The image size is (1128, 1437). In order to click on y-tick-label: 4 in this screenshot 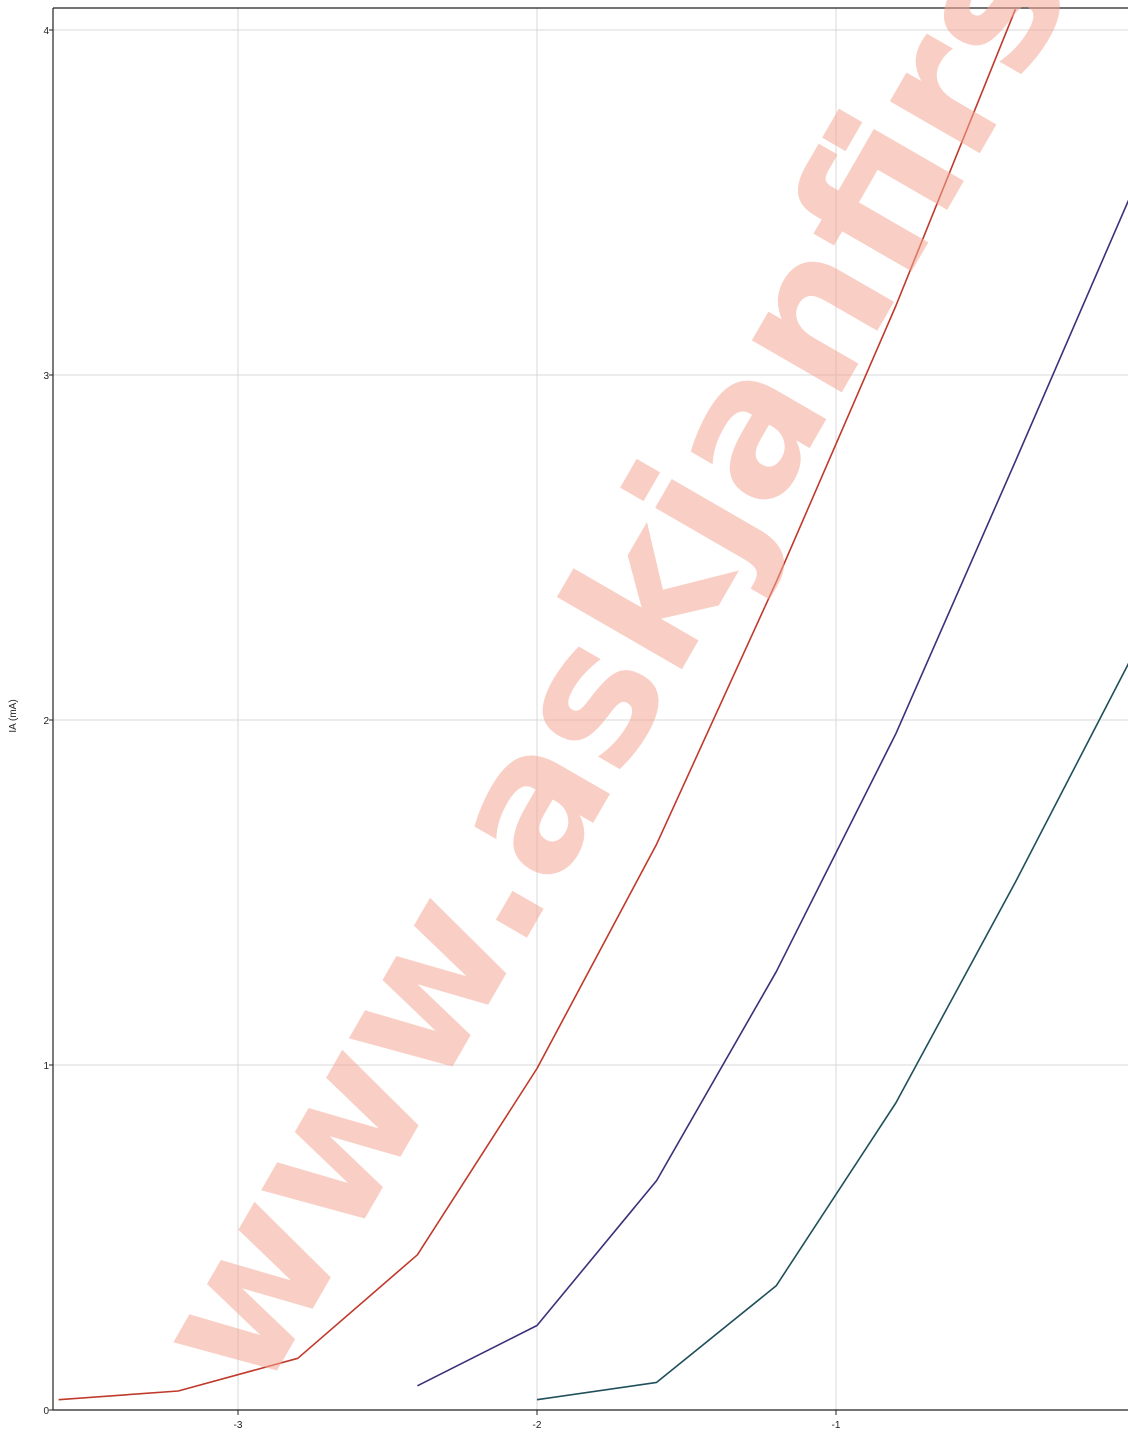, I will do `click(46, 31)`.